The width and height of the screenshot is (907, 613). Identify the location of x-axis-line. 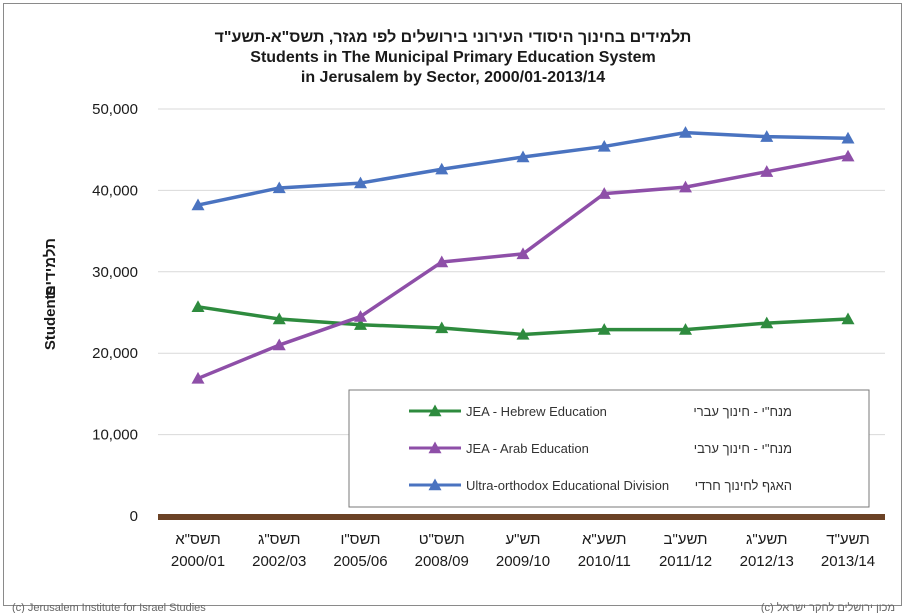
(521, 517).